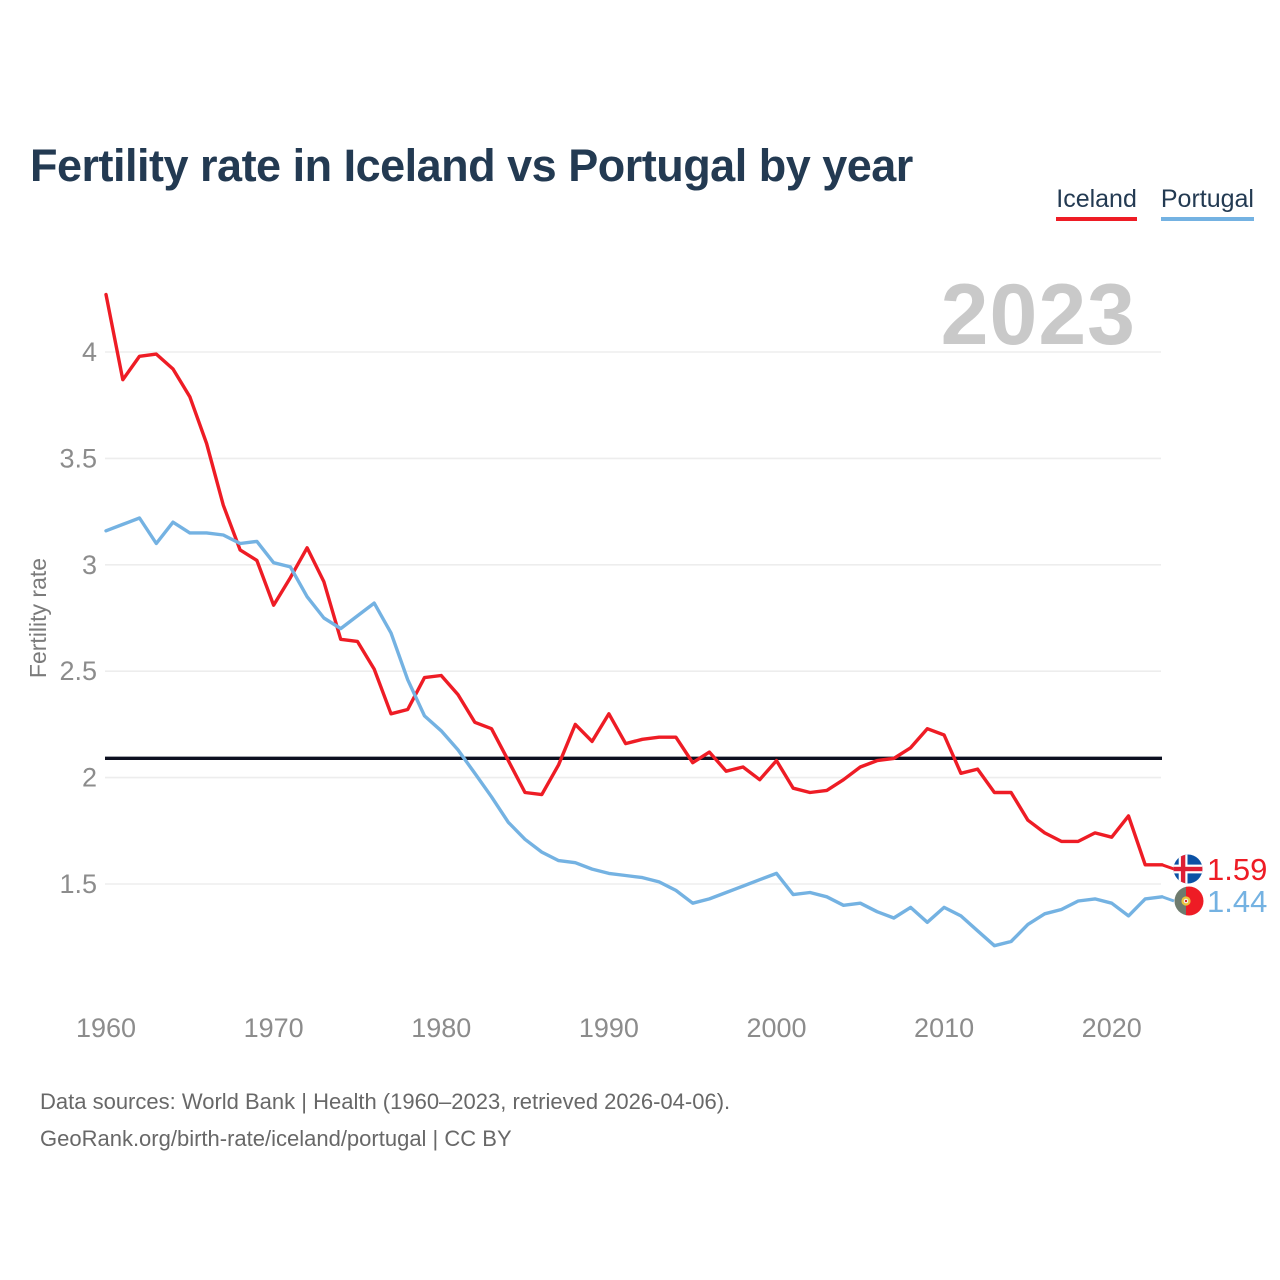  I want to click on x-axis-tick-labels: 1960 1970 1980 1990 2000 2010 2020, so click(609, 1028).